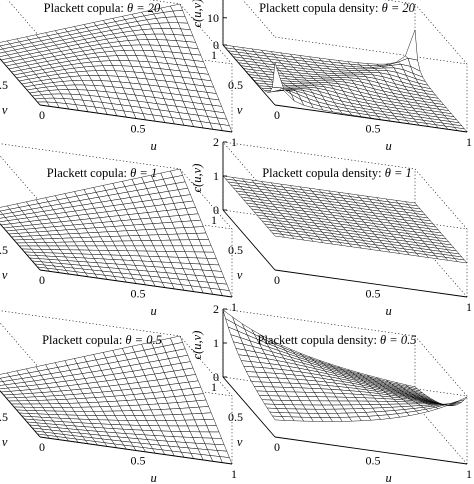 Image resolution: width=474 pixels, height=484 pixels. I want to click on chart-title: Plackett copula density: θ = 1, so click(337, 173).